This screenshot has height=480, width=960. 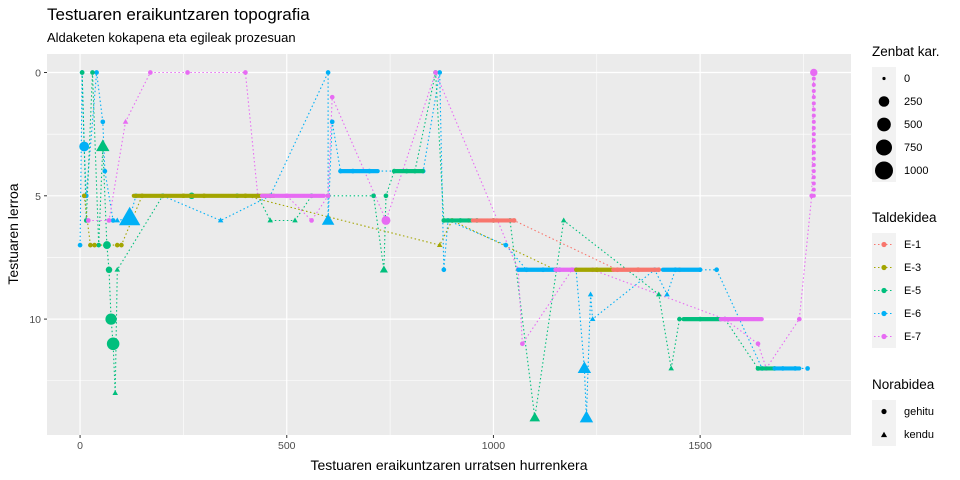 What do you see at coordinates (904, 217) in the screenshot?
I see `color-legend-title: Taldekidea` at bounding box center [904, 217].